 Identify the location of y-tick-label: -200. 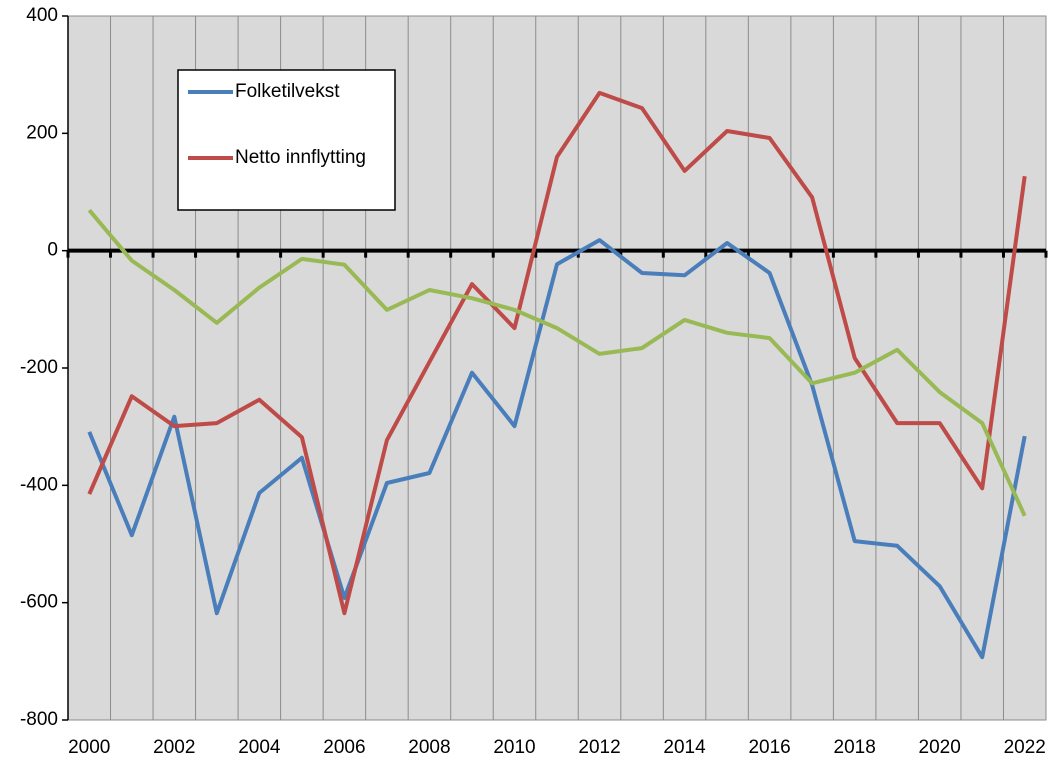
(39, 367).